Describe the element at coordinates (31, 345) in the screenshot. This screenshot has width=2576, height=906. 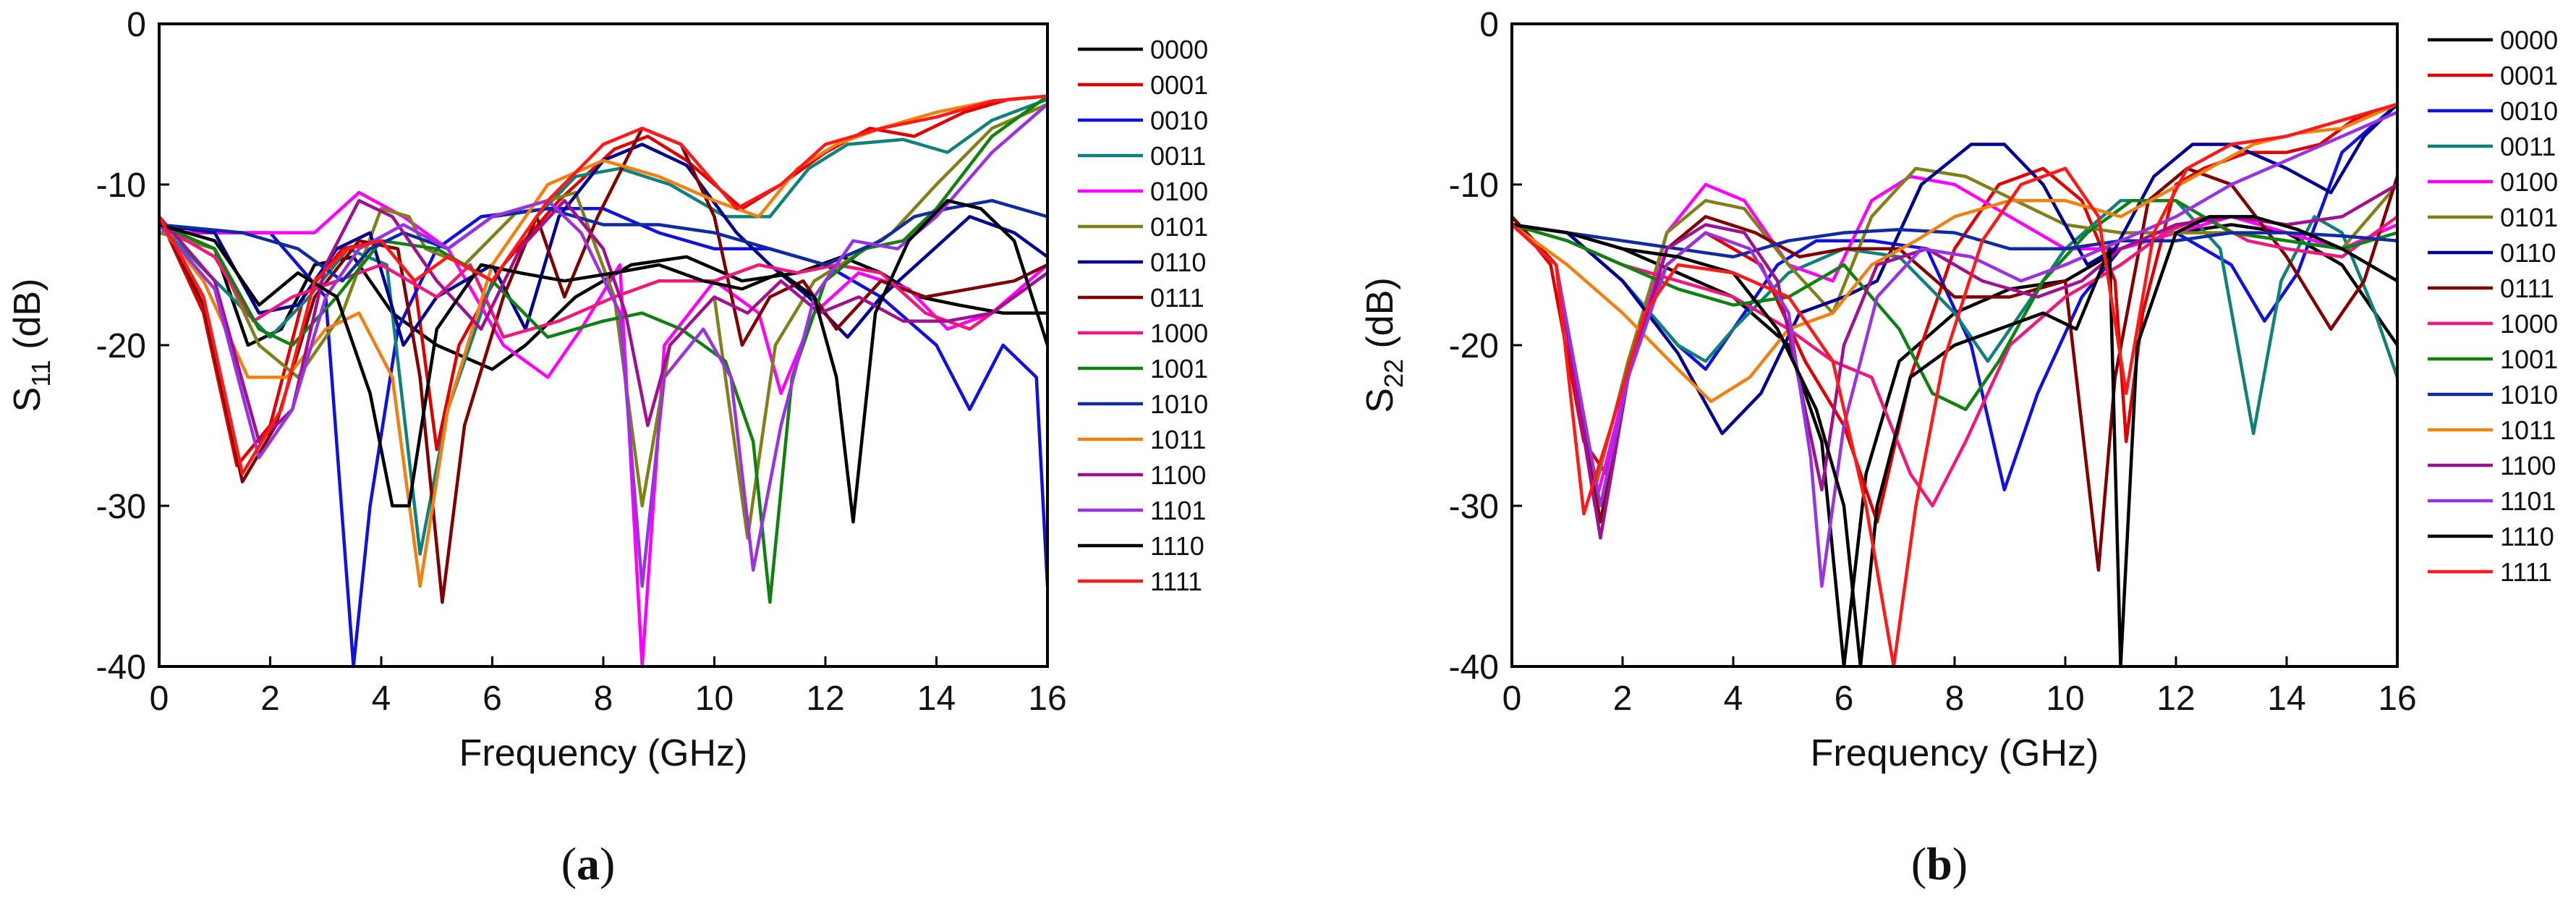
I see `y-axis-label: S11 (dB)` at that location.